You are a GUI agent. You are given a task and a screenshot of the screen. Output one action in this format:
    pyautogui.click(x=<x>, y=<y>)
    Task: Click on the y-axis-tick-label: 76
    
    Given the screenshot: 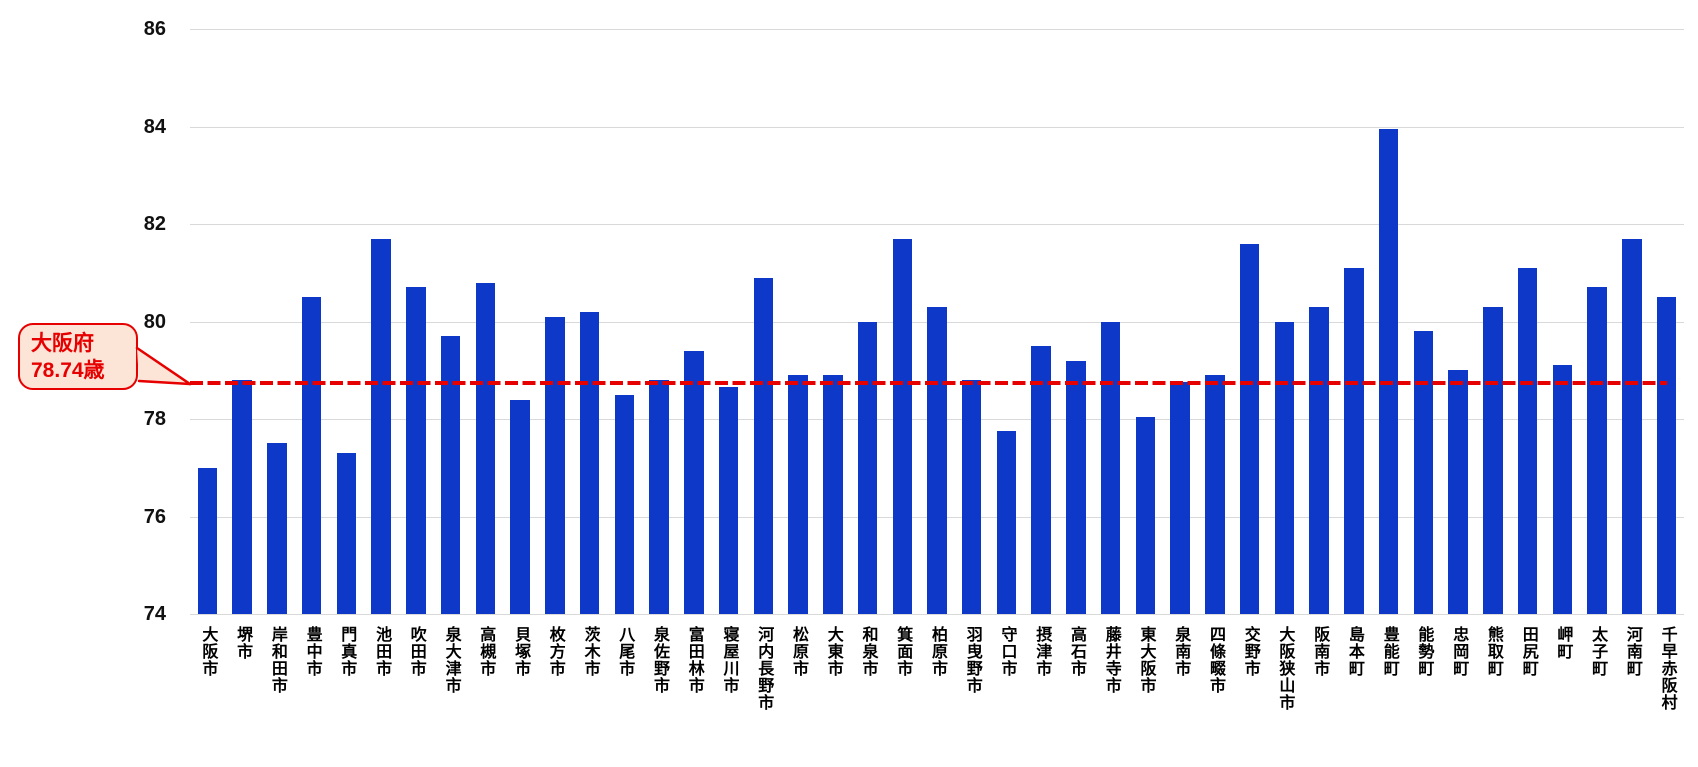 What is the action you would take?
    pyautogui.click(x=154, y=516)
    